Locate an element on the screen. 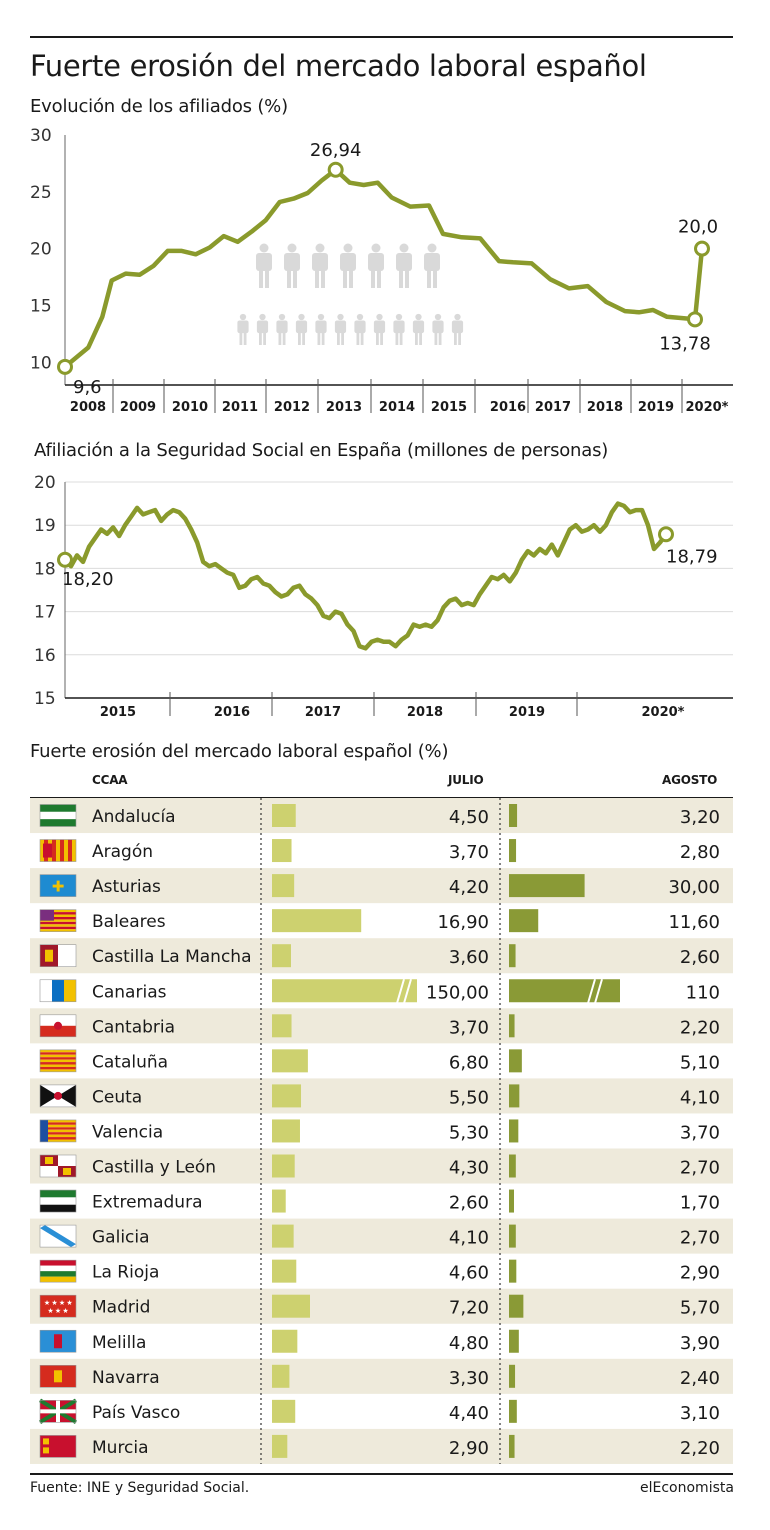  y-tick-label: 10 is located at coordinates (41, 363).